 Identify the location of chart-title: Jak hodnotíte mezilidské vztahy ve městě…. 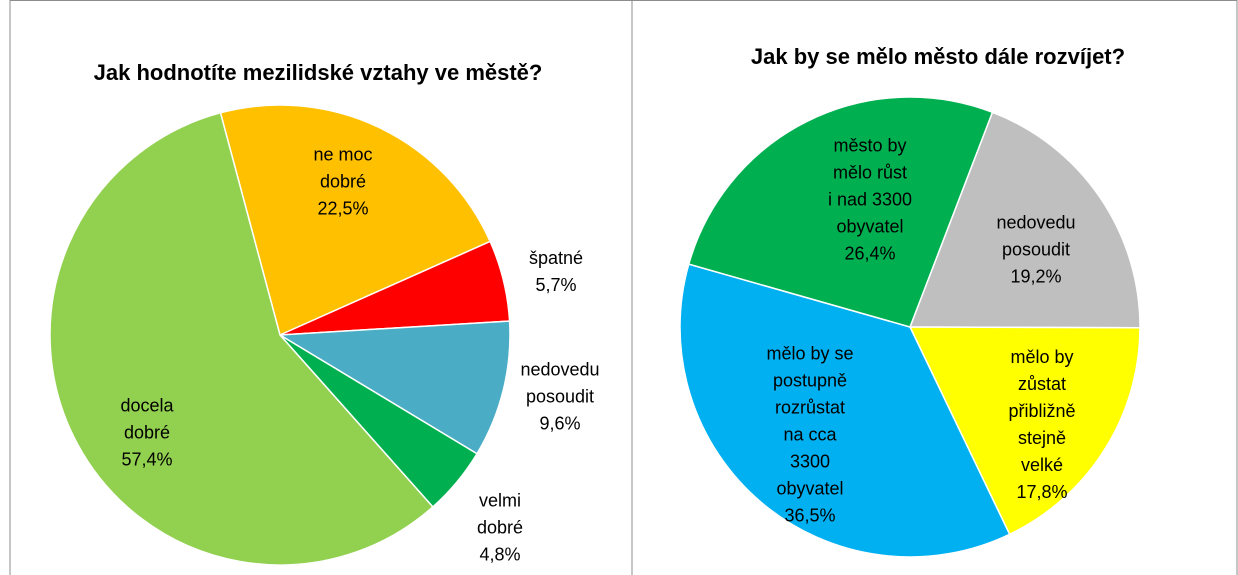
(318, 72).